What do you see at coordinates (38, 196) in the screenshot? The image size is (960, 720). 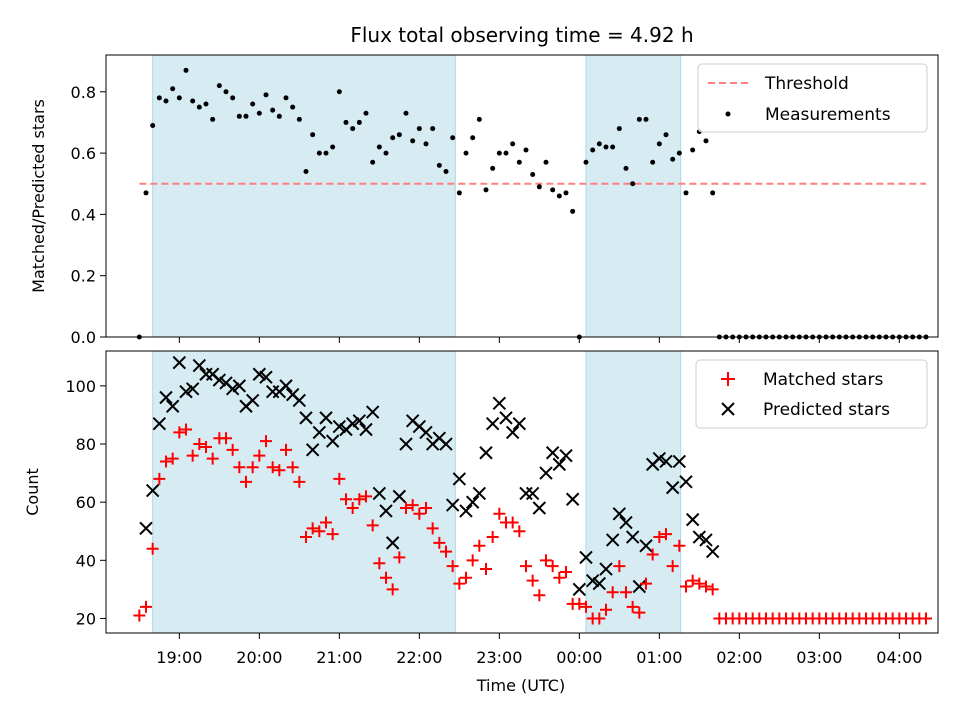 I see `top-y-axis-label: Matched/Predicted stars` at bounding box center [38, 196].